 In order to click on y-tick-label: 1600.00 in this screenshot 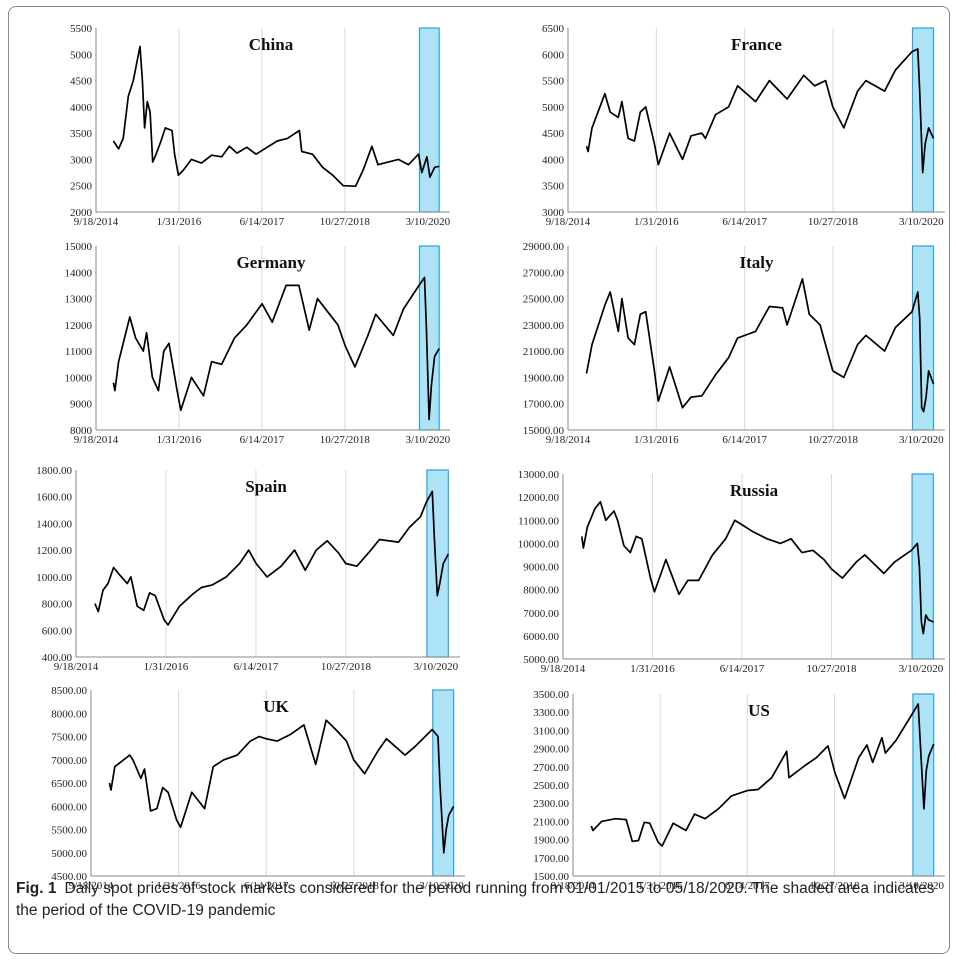, I will do `click(54, 498)`.